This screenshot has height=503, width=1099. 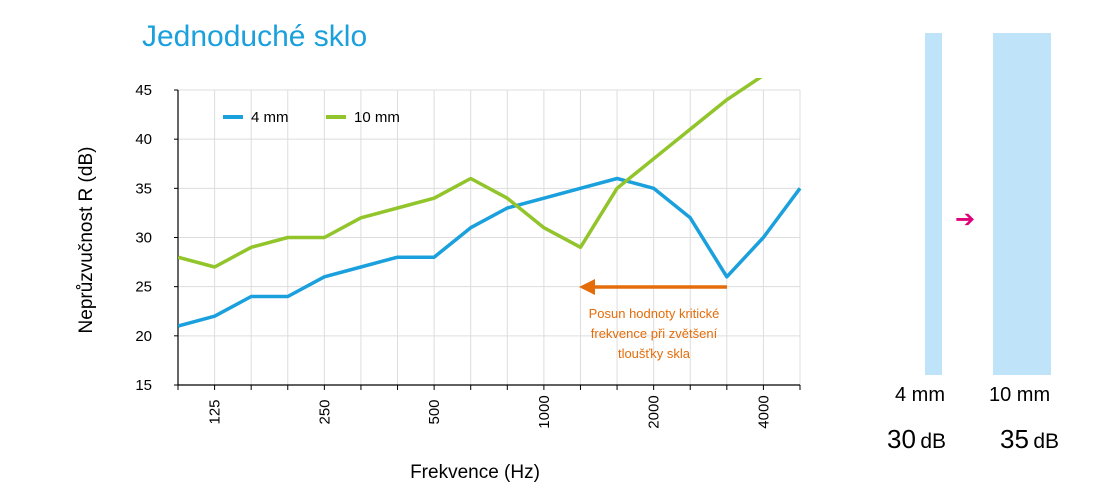 What do you see at coordinates (475, 472) in the screenshot?
I see `x-axis-label: Frekvence (Hz)` at bounding box center [475, 472].